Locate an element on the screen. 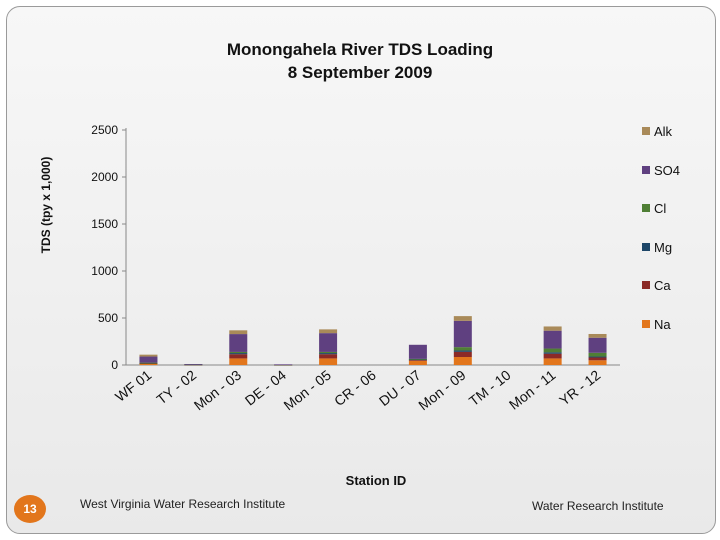 The image size is (720, 540). y-tick-label: 1500 is located at coordinates (104, 224).